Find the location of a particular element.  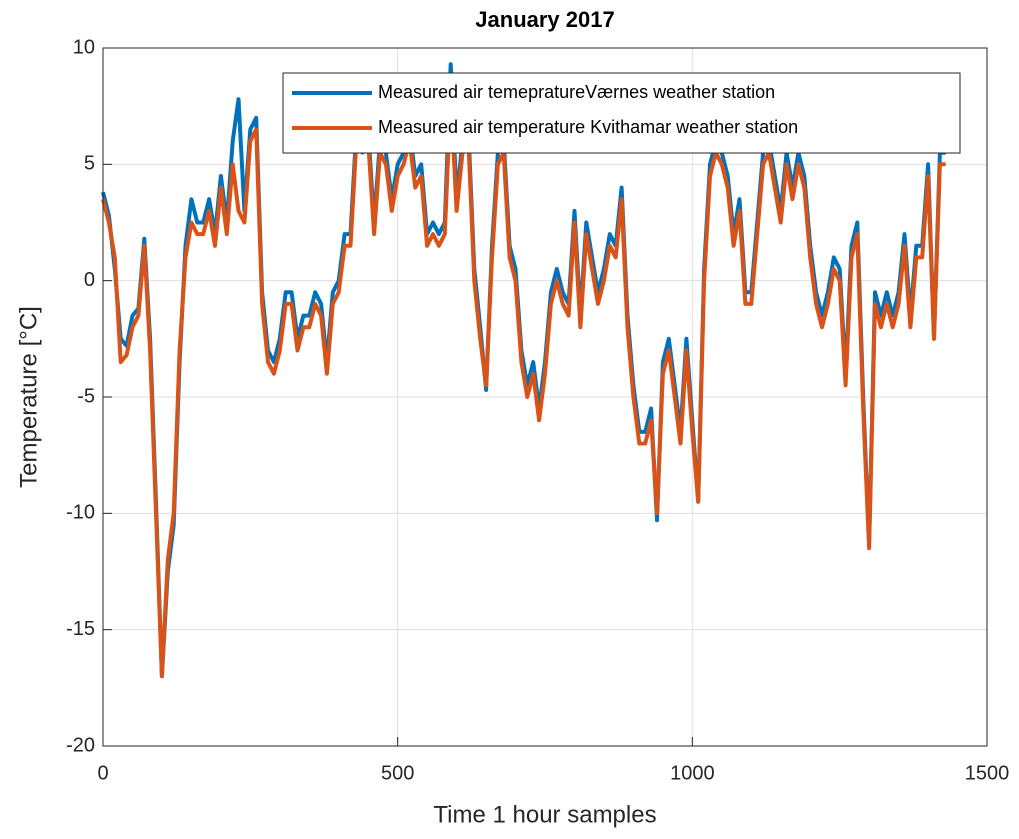

x-tick-label: 1000 is located at coordinates (692, 773).